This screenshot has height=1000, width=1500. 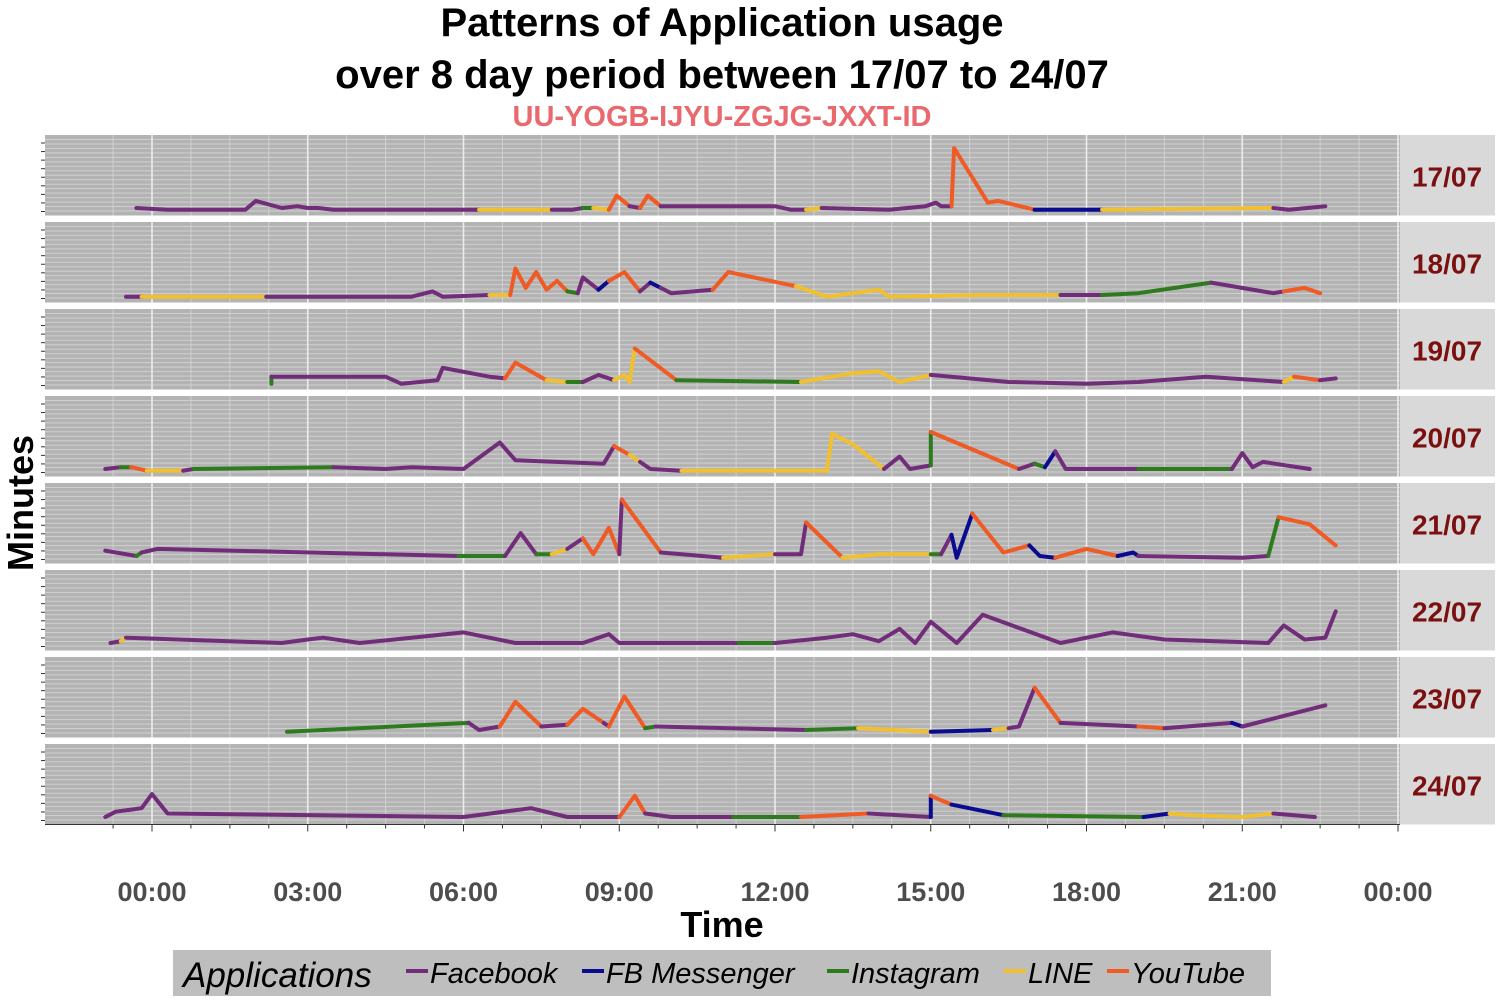 I want to click on legend-label-youtube: YouTube, so click(x=1188, y=974).